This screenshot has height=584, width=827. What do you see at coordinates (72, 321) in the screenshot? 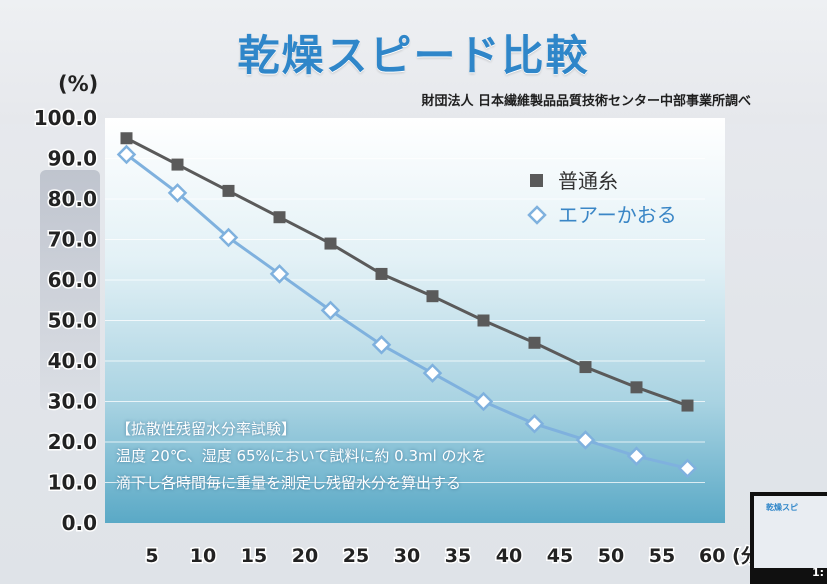
I see `y-tick-label: 50.0` at bounding box center [72, 321].